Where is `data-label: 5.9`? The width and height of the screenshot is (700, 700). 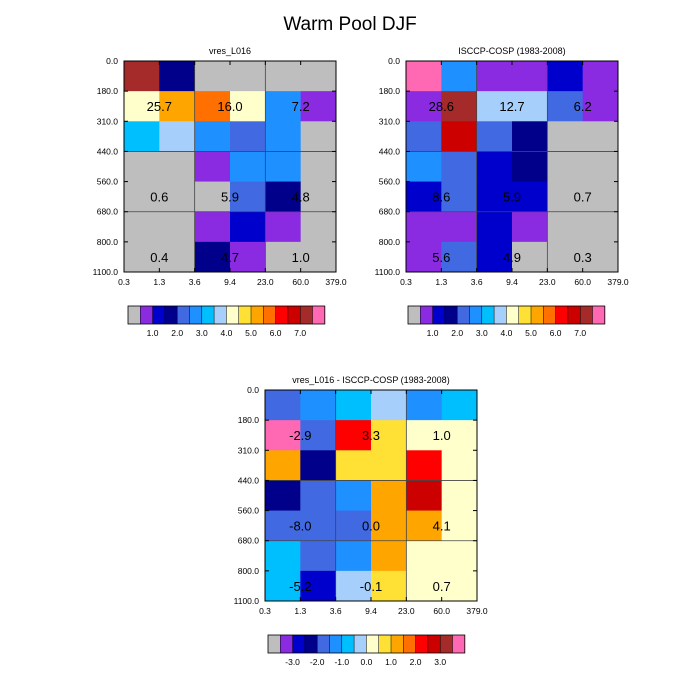 data-label: 5.9 is located at coordinates (512, 197).